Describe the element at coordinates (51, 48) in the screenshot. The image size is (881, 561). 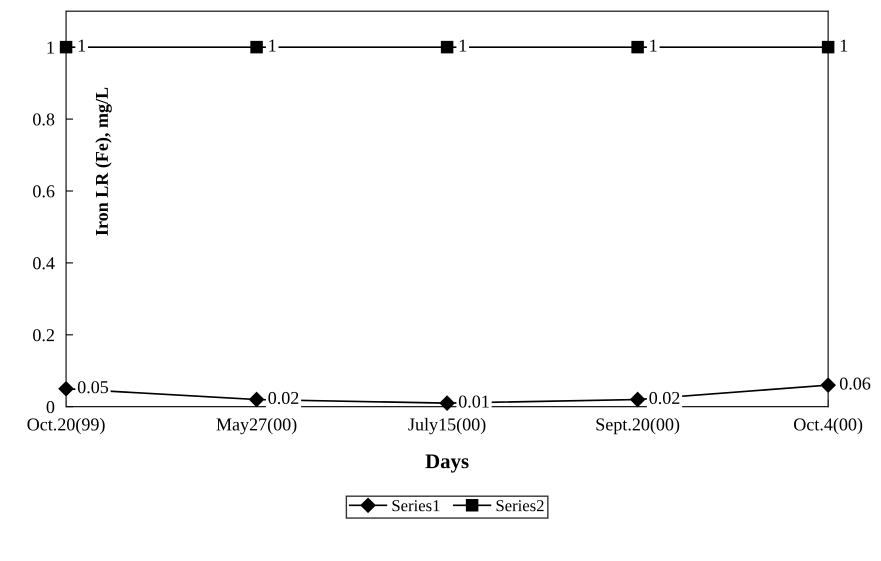
I see `y-tick-label: 1` at that location.